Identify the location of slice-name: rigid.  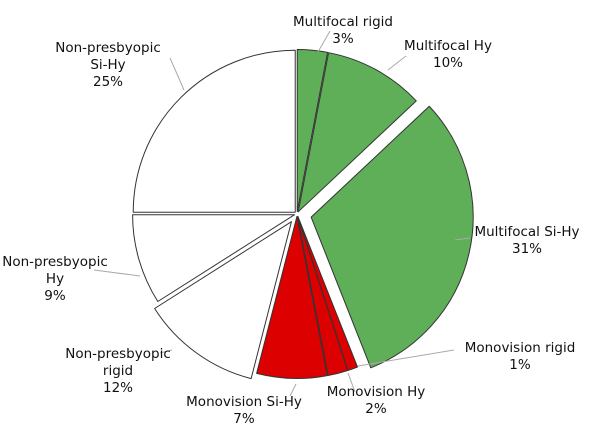
(118, 371).